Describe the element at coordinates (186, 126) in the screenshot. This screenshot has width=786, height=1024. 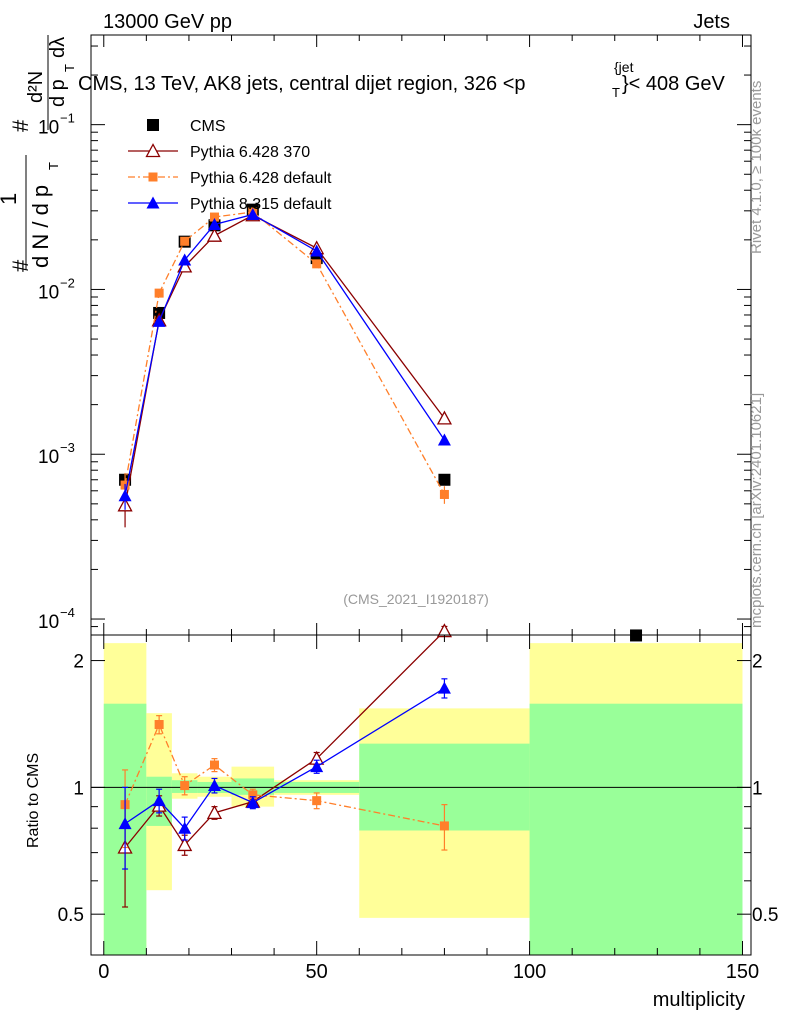
I see `legend-item-cms: CMS` at that location.